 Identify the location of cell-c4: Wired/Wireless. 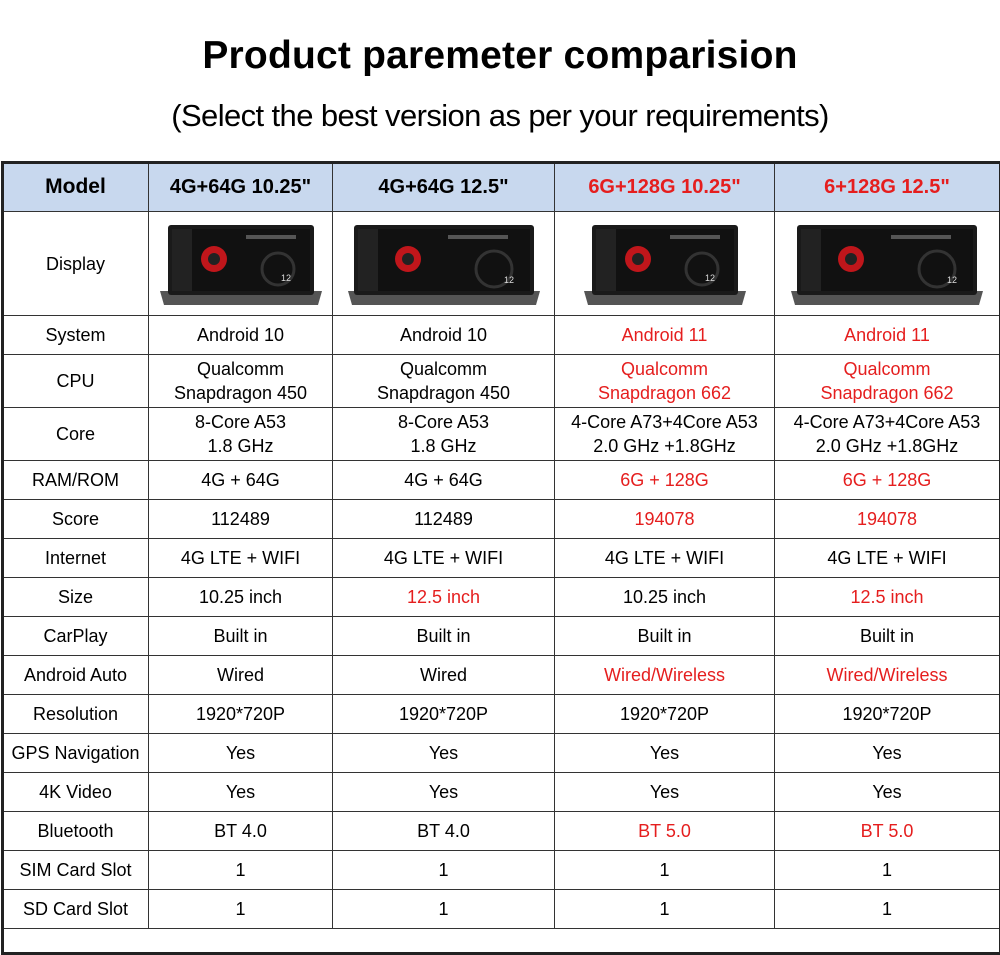
(887, 675).